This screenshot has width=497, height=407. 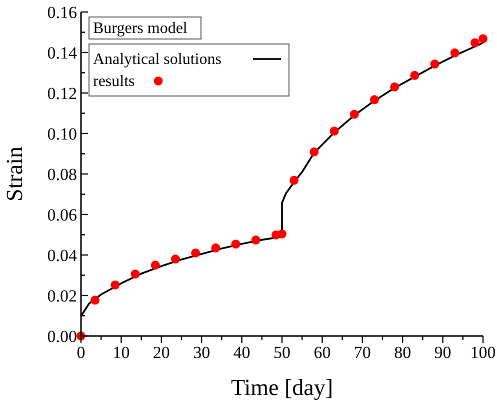 What do you see at coordinates (62, 52) in the screenshot?
I see `y-tick-label: 0.14` at bounding box center [62, 52].